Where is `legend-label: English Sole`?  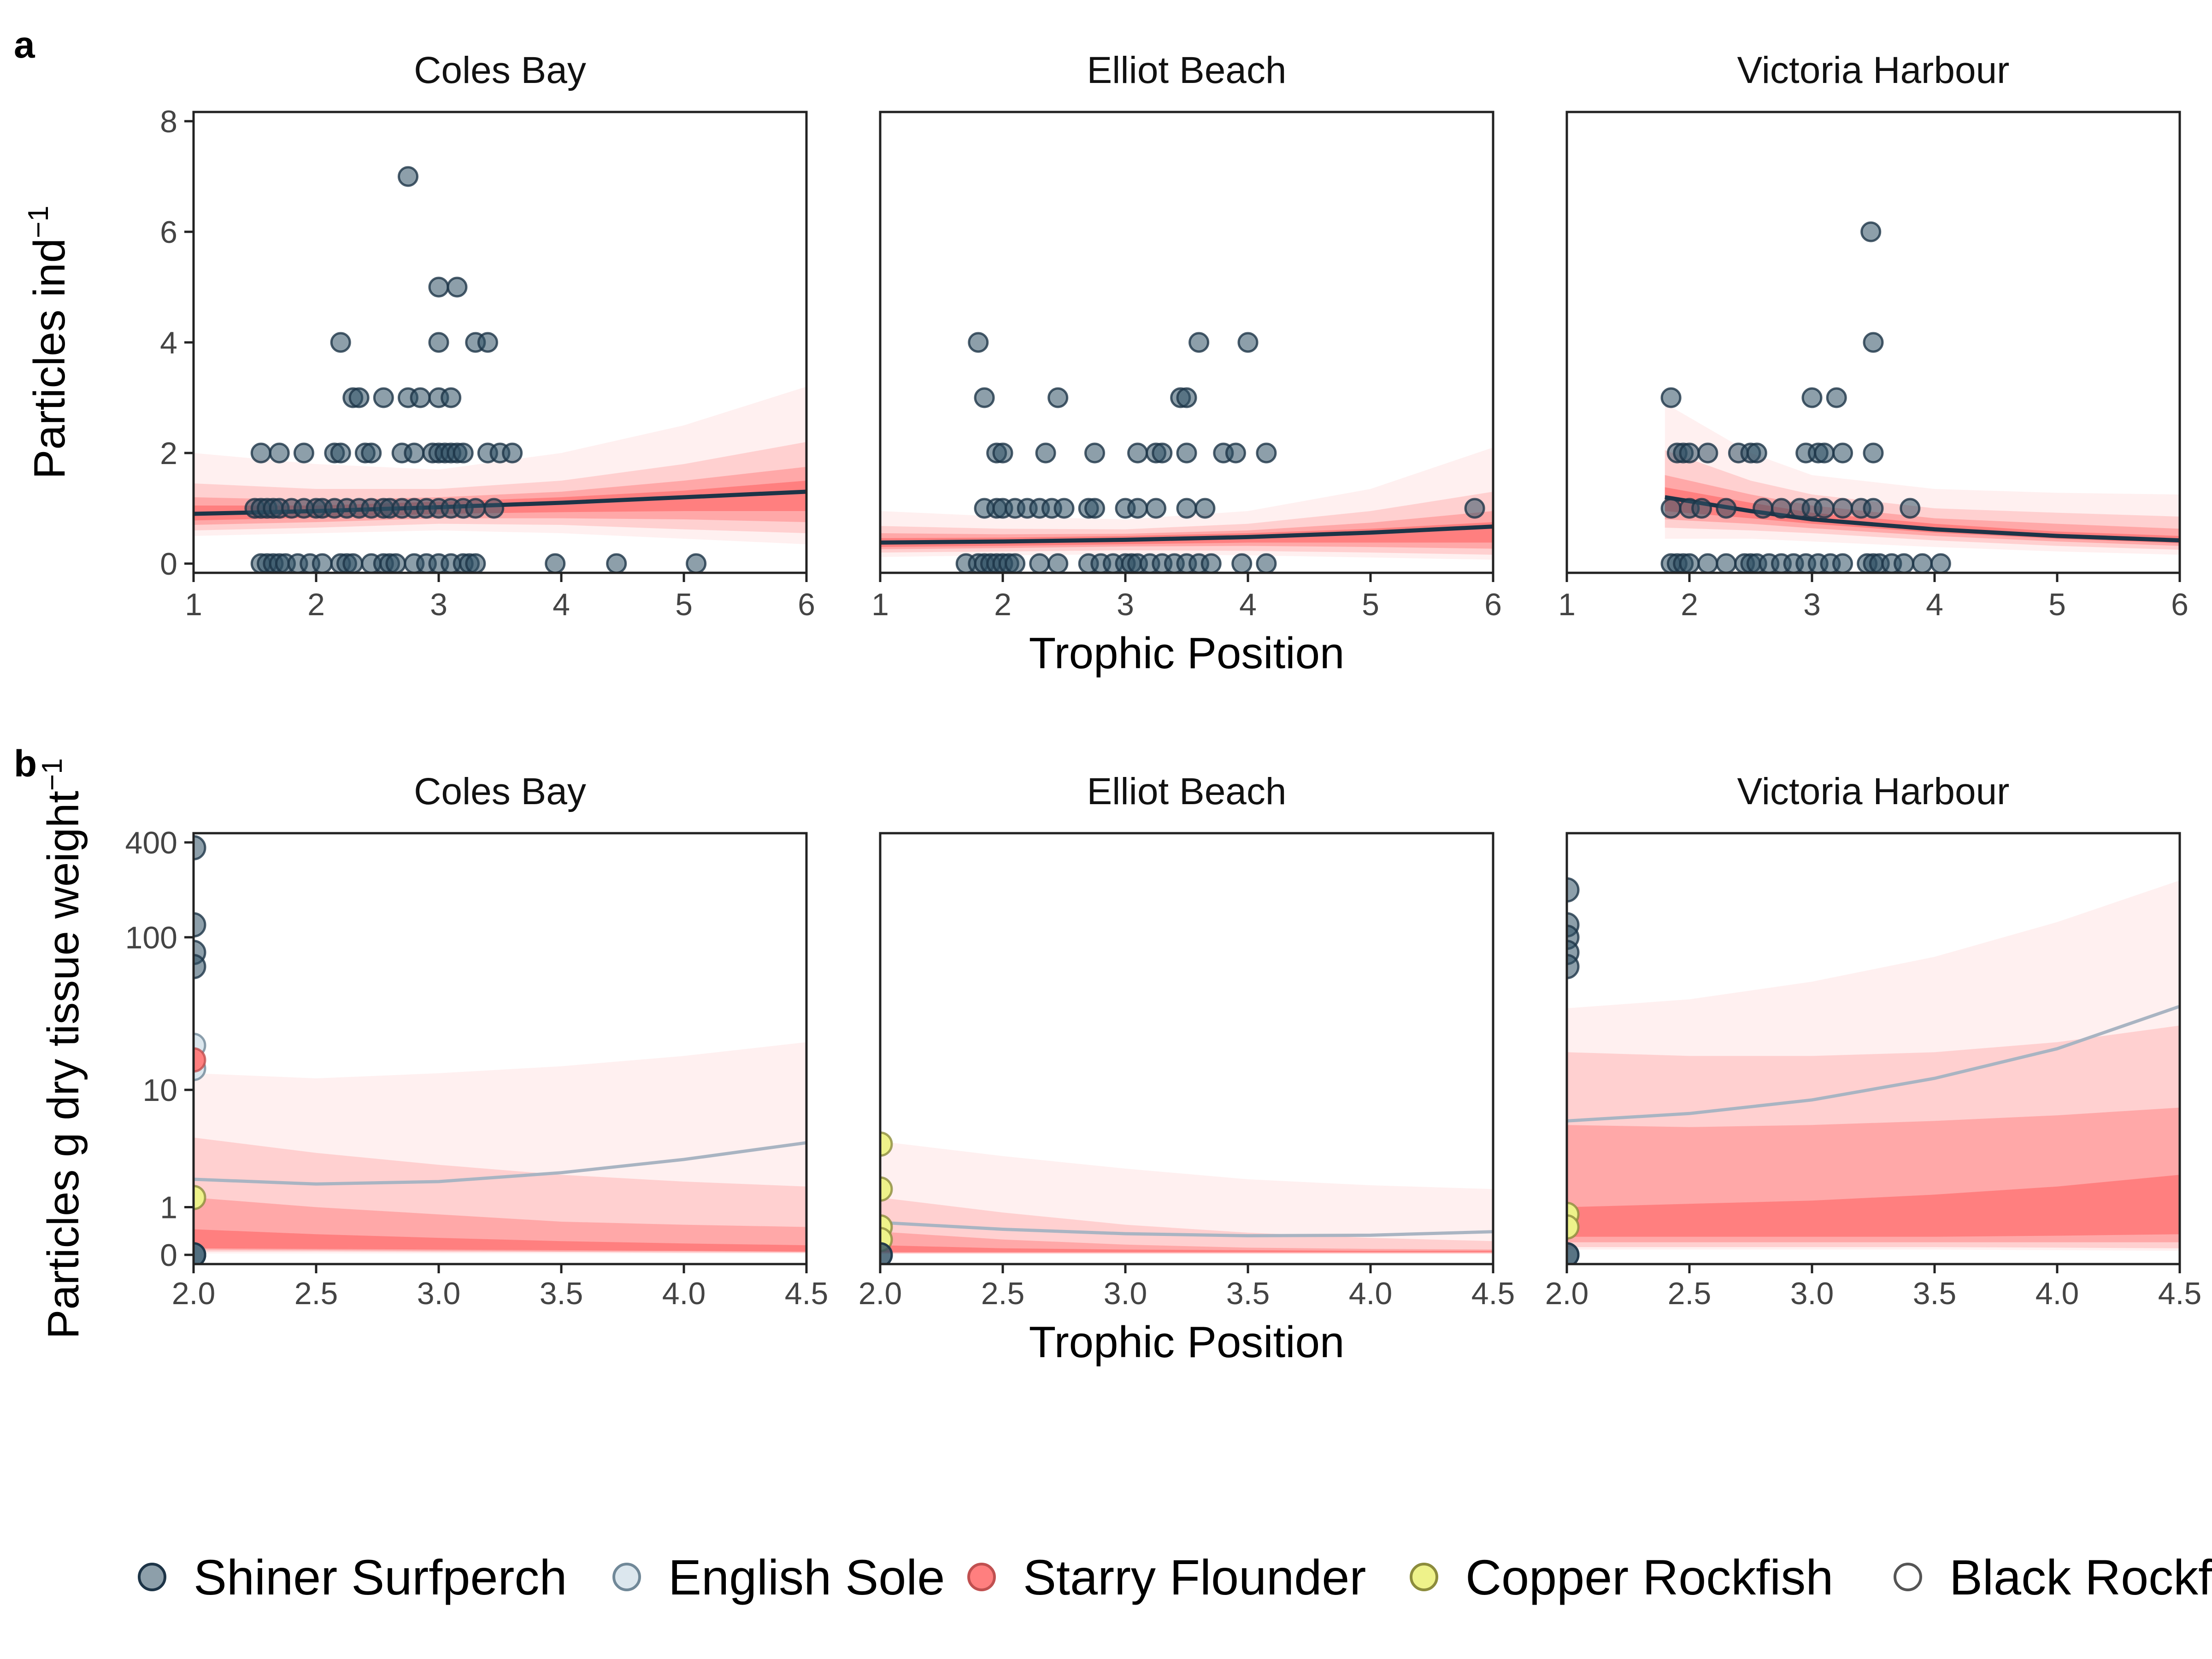 legend-label: English Sole is located at coordinates (806, 1577).